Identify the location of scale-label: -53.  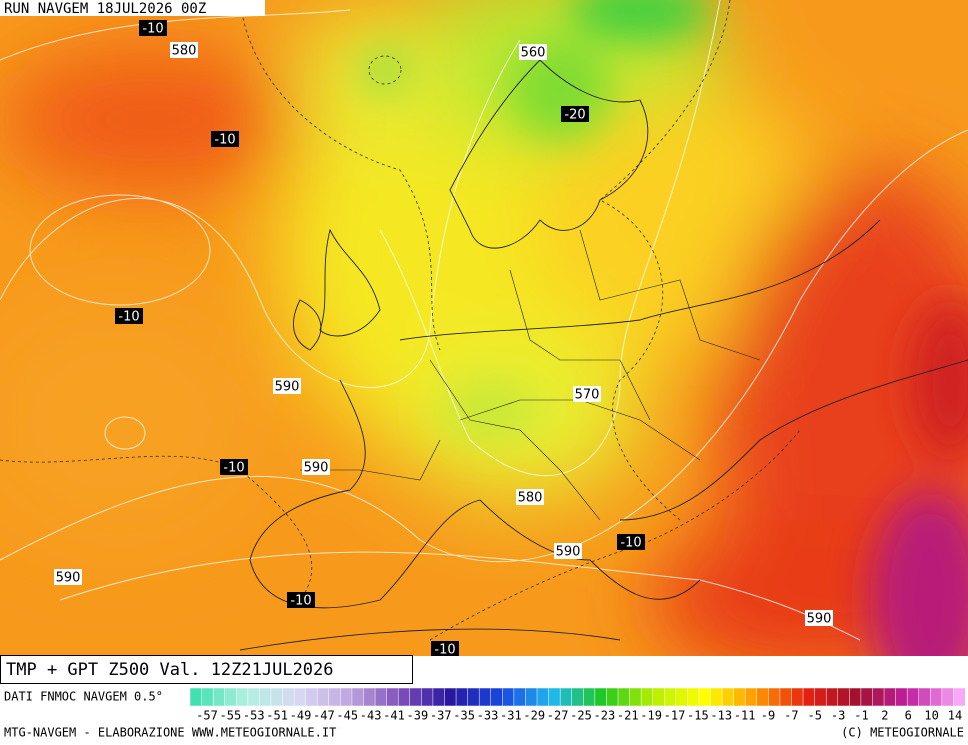
(254, 716).